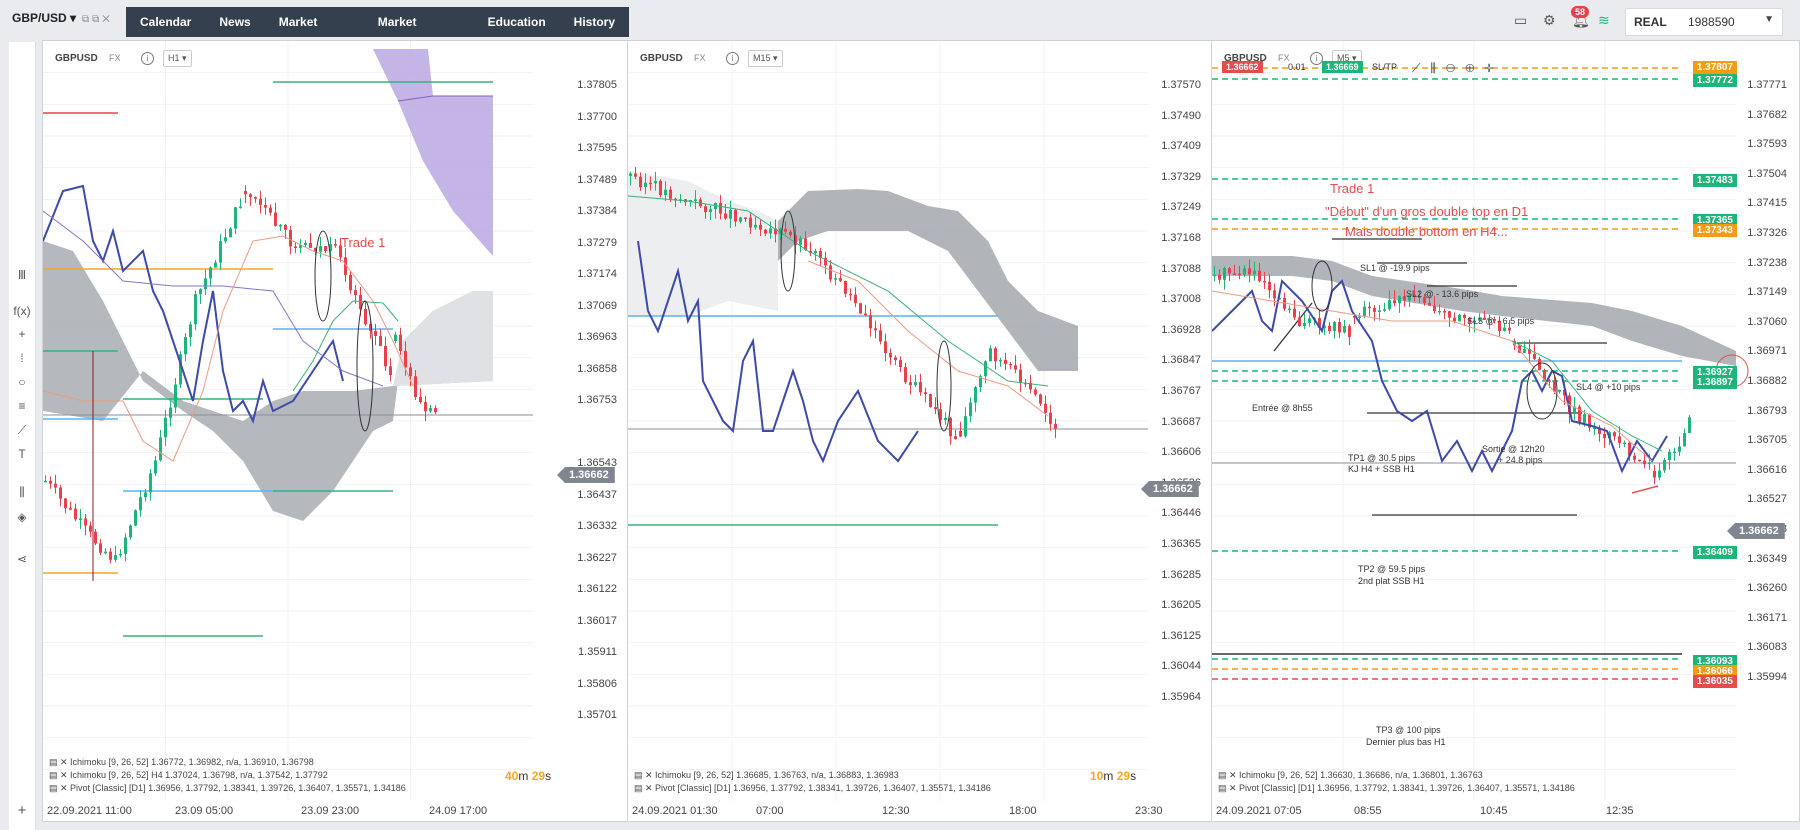 Image resolution: width=1800 pixels, height=830 pixels. What do you see at coordinates (22, 492) in the screenshot?
I see `indicator-icon: ⫼` at bounding box center [22, 492].